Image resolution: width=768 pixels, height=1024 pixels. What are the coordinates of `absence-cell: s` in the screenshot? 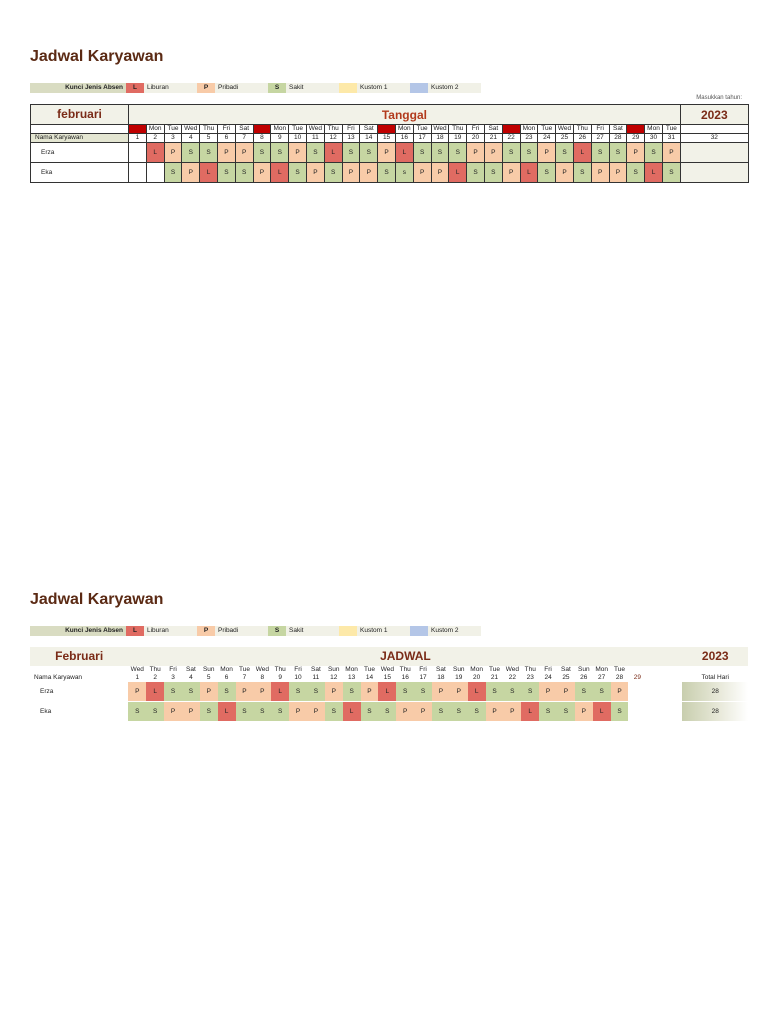 It's located at (404, 172).